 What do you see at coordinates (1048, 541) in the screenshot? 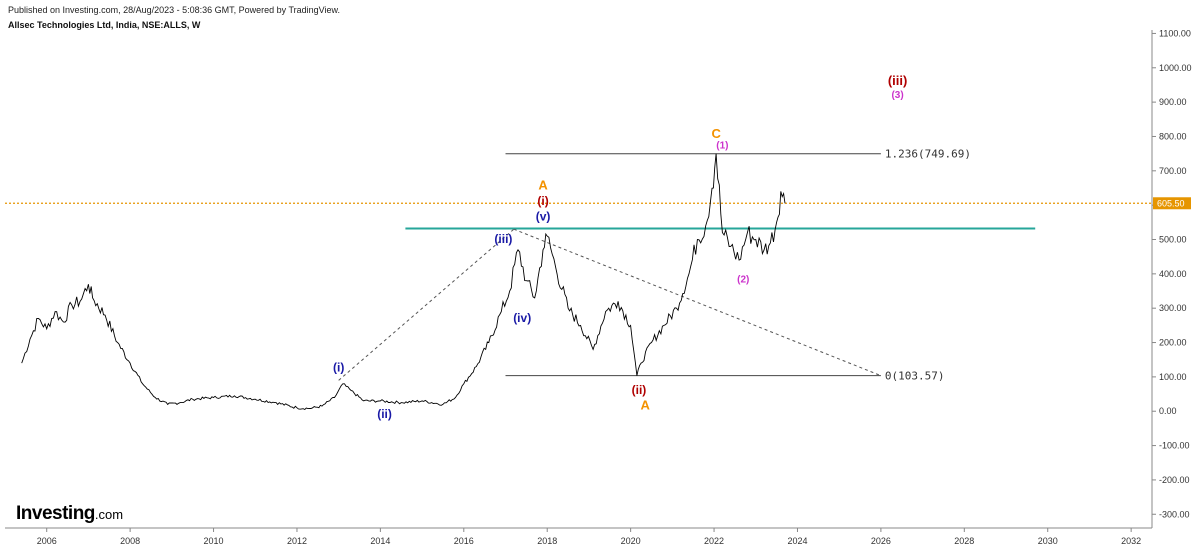
I see `x-tick-label: 2030` at bounding box center [1048, 541].